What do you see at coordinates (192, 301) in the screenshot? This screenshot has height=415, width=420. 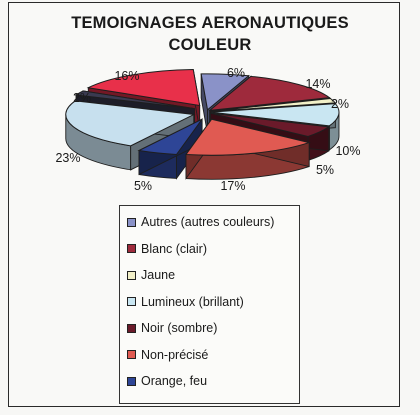 I see `legend-label: Lumineux (brillant)` at bounding box center [192, 301].